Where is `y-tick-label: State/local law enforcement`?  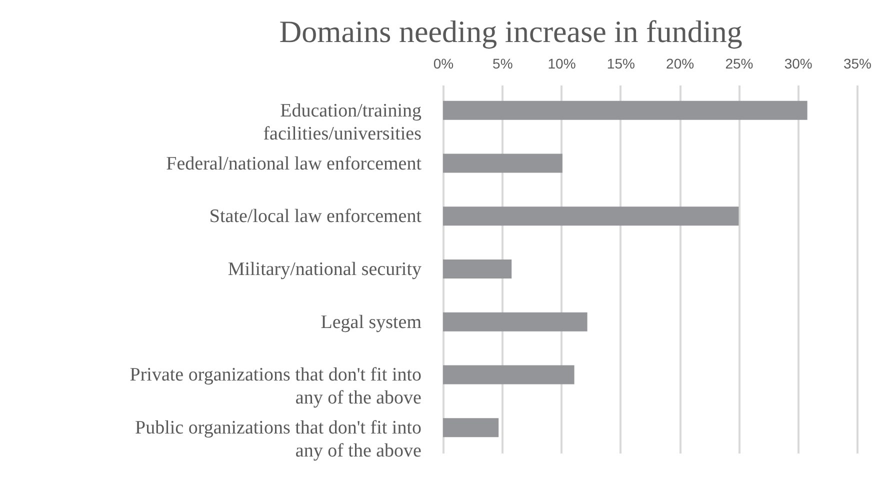
y-tick-label: State/local law enforcement is located at coordinates (315, 217).